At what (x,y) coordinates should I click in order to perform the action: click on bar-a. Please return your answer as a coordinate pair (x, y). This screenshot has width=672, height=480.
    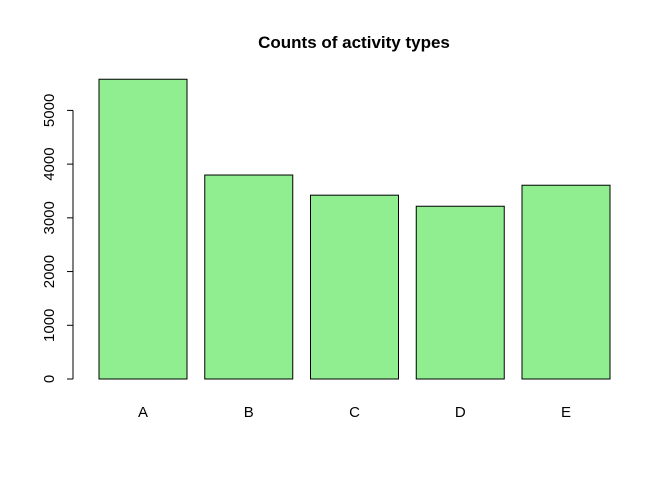
    Looking at the image, I should click on (143, 229).